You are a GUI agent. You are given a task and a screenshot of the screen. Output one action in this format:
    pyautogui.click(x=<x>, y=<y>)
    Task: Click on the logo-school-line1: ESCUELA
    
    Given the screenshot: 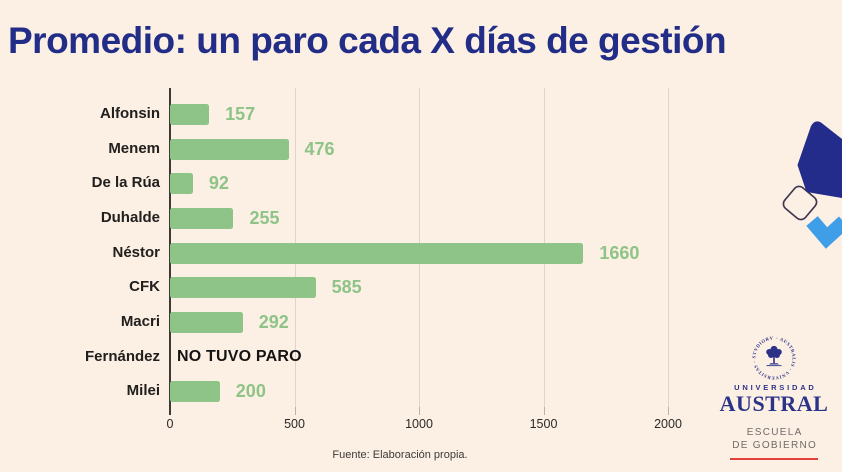 What is the action you would take?
    pyautogui.click(x=774, y=432)
    